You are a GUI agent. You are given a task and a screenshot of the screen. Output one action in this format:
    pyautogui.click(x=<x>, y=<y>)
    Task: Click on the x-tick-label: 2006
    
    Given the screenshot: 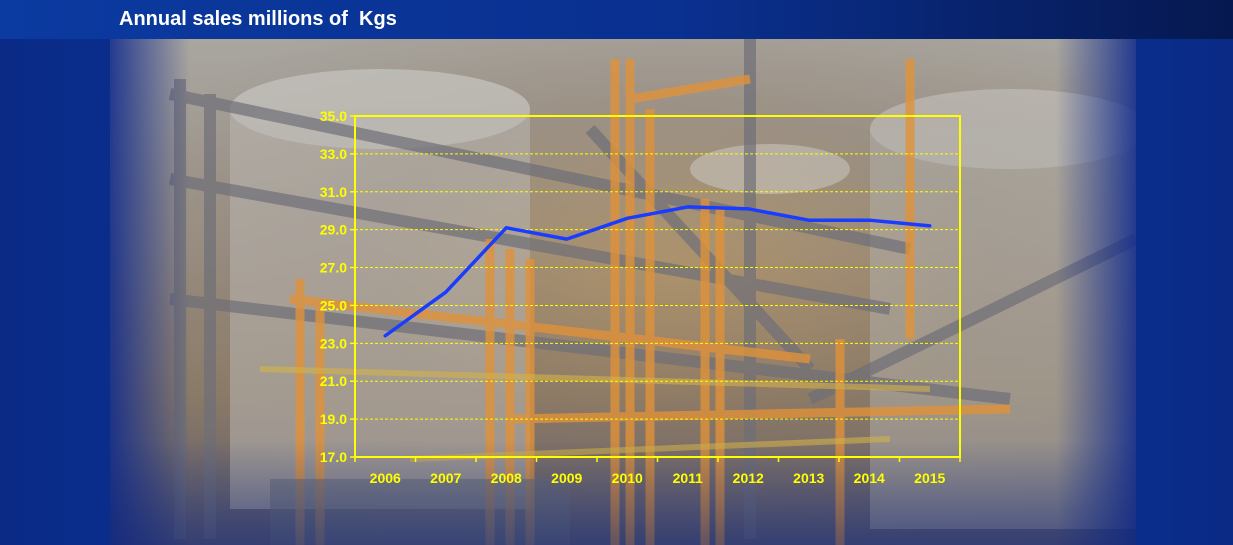 What is the action you would take?
    pyautogui.click(x=385, y=478)
    